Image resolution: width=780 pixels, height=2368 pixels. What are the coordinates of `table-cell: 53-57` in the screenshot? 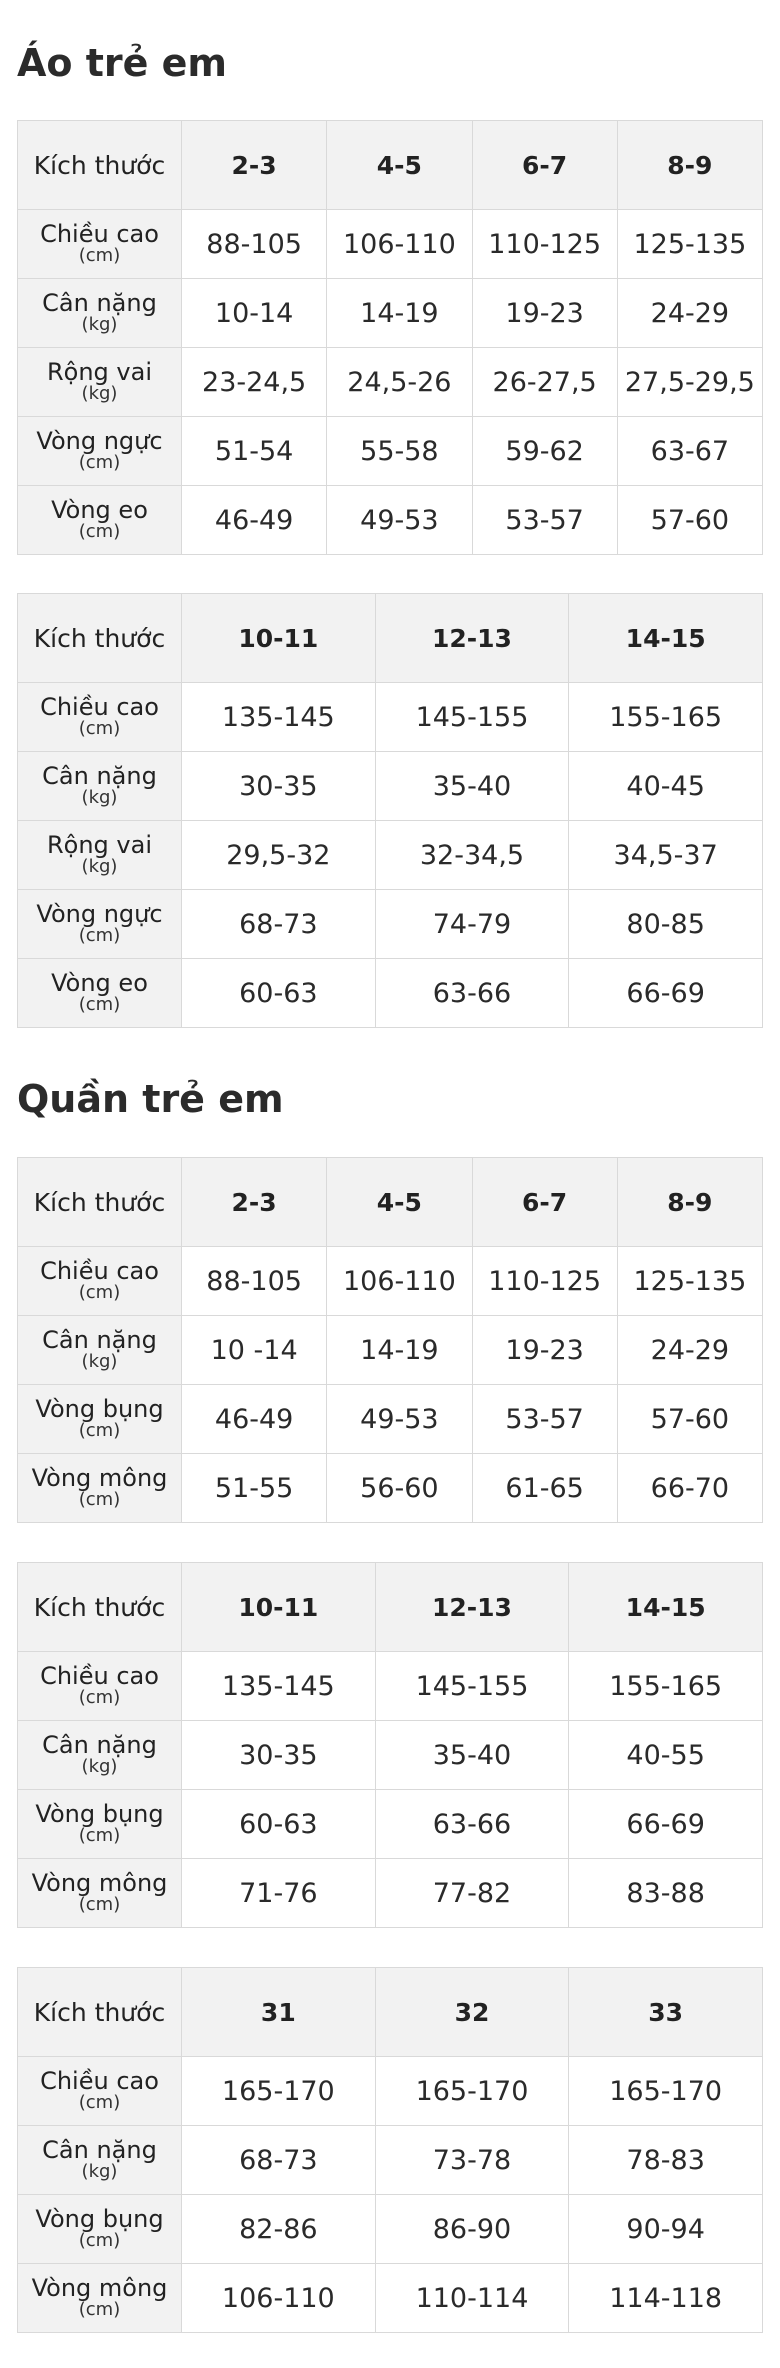 It's located at (544, 520).